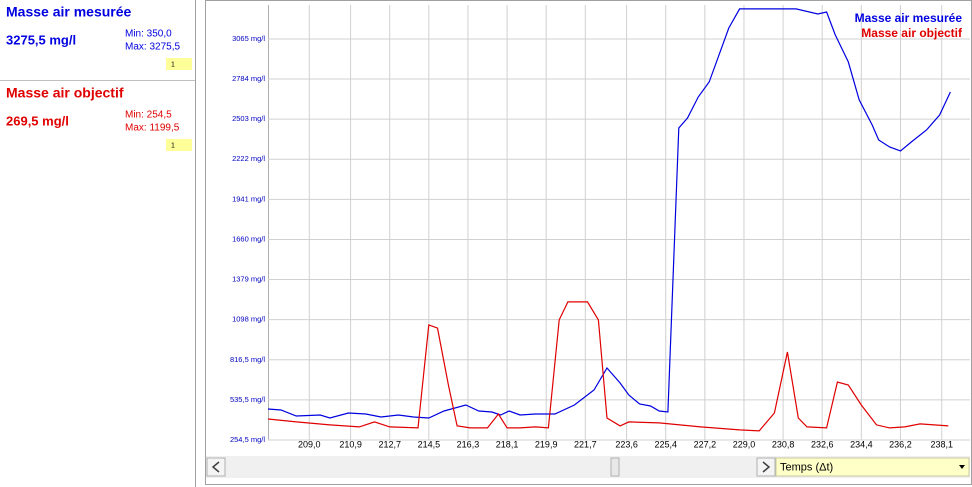 This screenshot has width=972, height=487. Describe the element at coordinates (615, 467) in the screenshot. I see `scroll-thumb` at that location.